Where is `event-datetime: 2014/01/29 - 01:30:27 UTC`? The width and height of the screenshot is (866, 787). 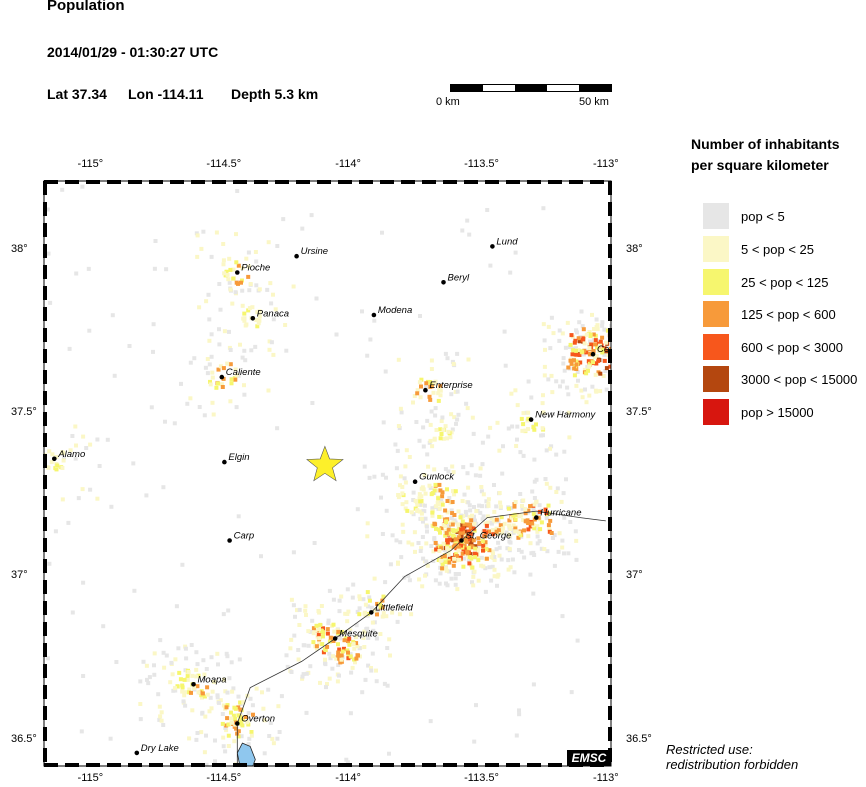
event-datetime: 2014/01/29 - 01:30:27 UTC is located at coordinates (133, 52).